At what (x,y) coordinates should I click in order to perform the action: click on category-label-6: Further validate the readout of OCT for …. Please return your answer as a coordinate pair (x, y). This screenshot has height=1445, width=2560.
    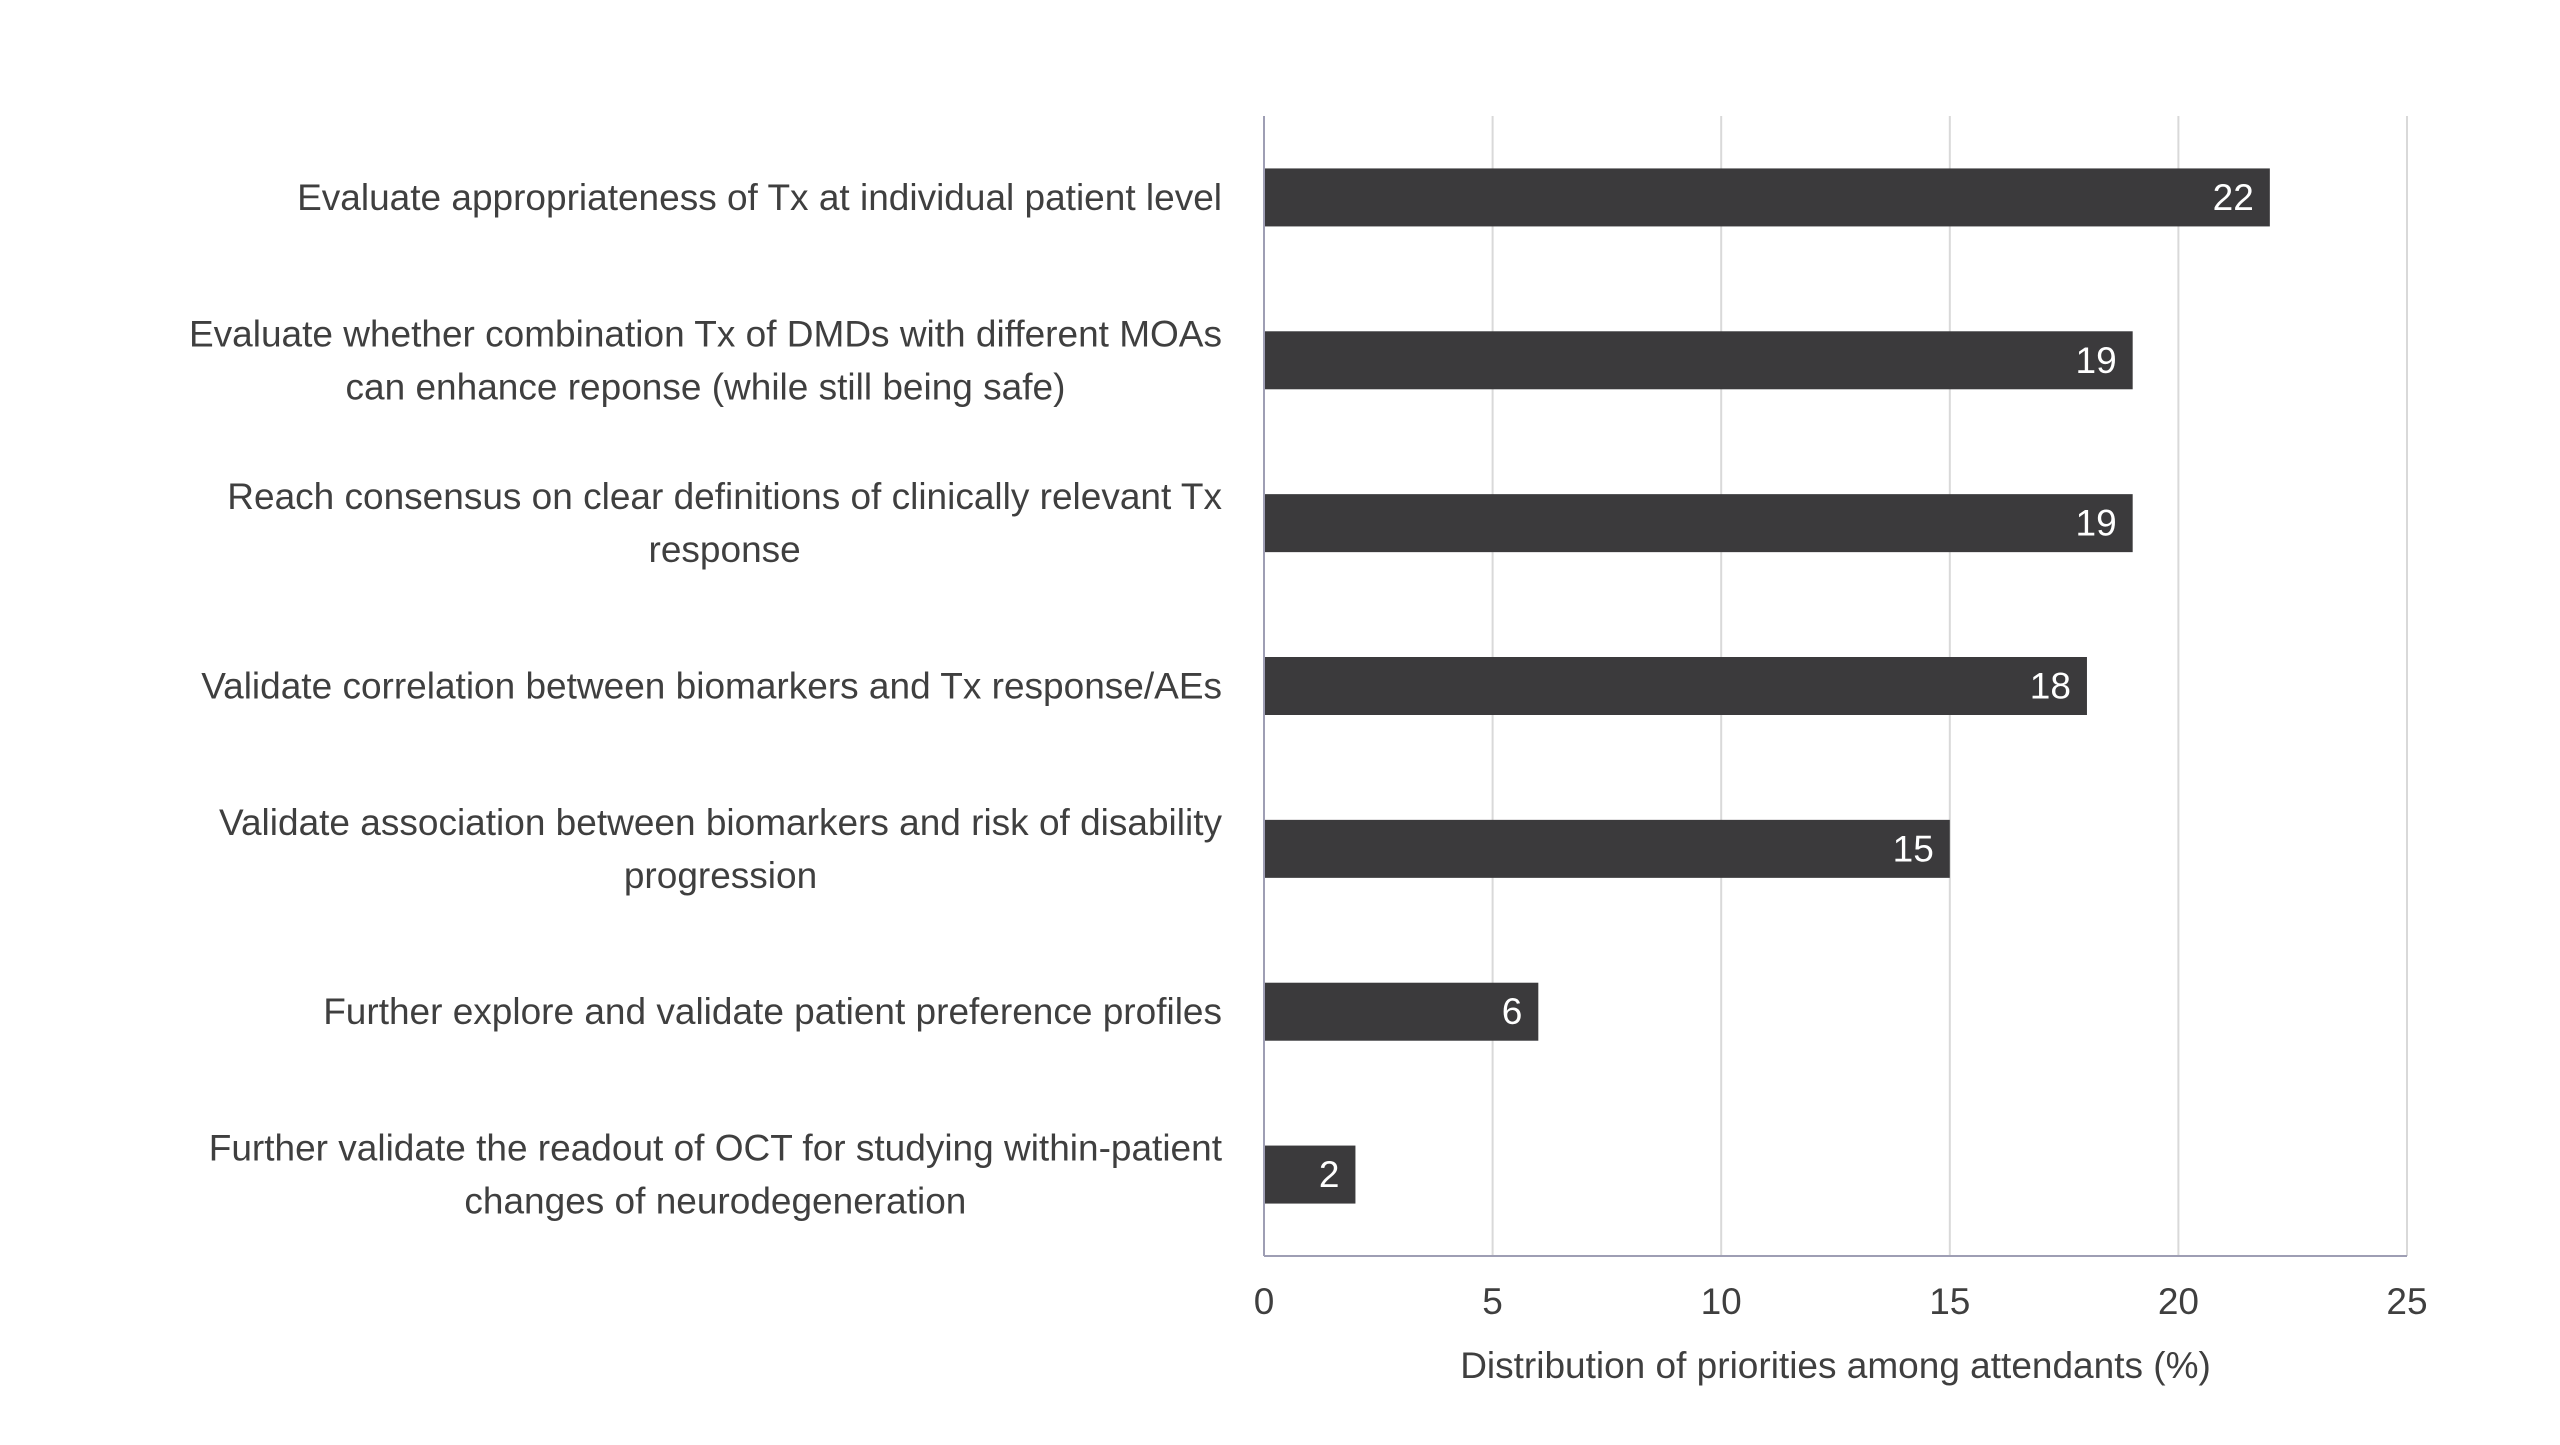
    Looking at the image, I should click on (716, 1175).